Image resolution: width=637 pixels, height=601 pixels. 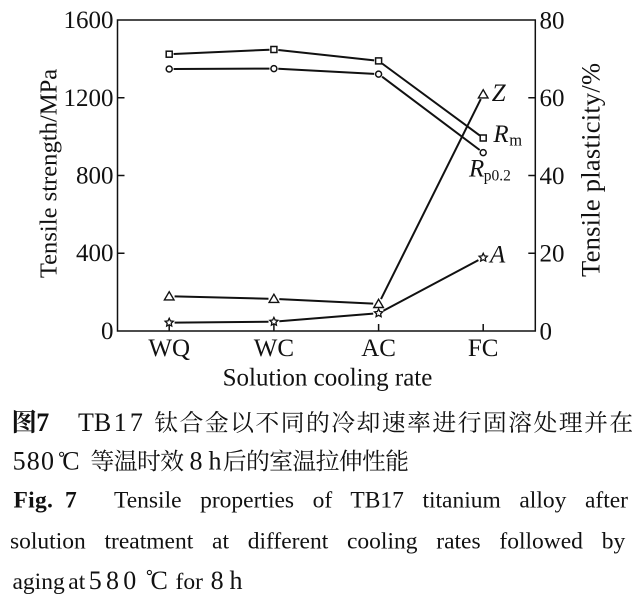 What do you see at coordinates (552, 20) in the screenshot?
I see `svg-text: 80` at bounding box center [552, 20].